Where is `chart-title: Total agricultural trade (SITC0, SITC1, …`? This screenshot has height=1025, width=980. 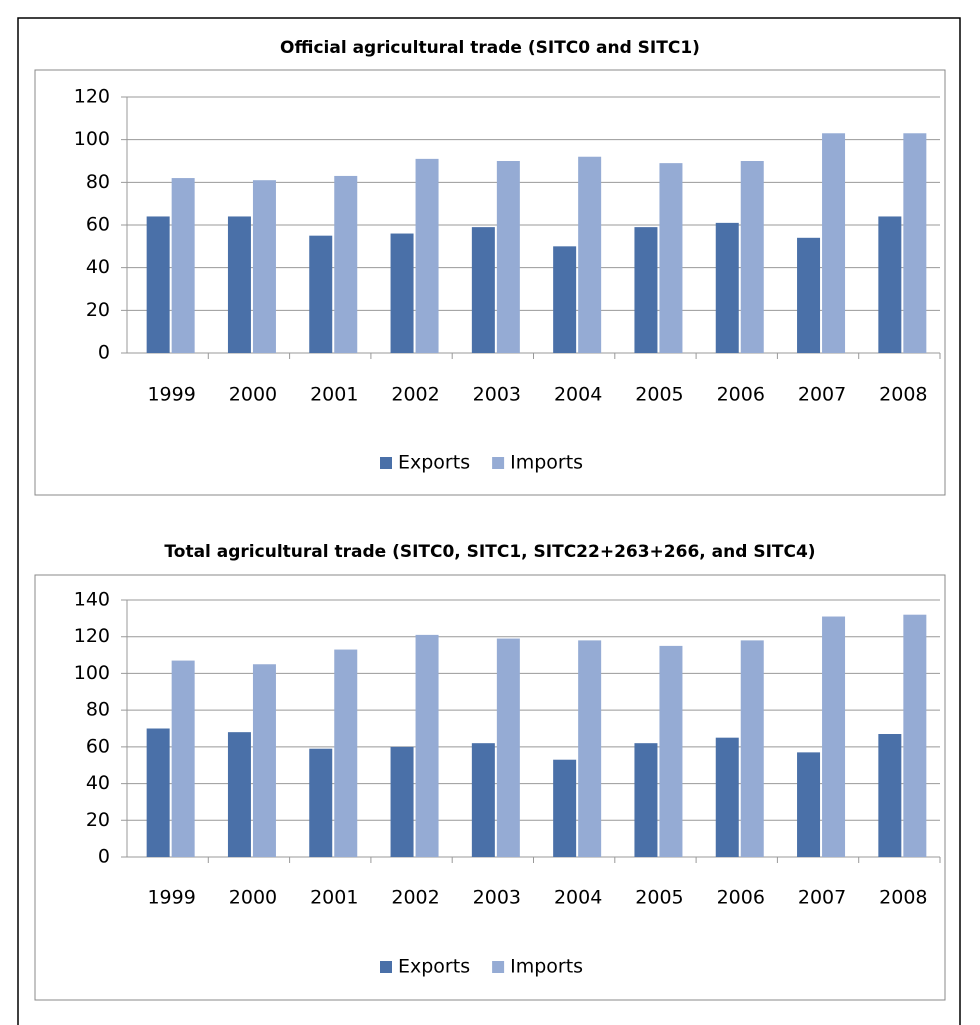
chart-title: Total agricultural trade (SITC0, SITC1, … is located at coordinates (489, 552).